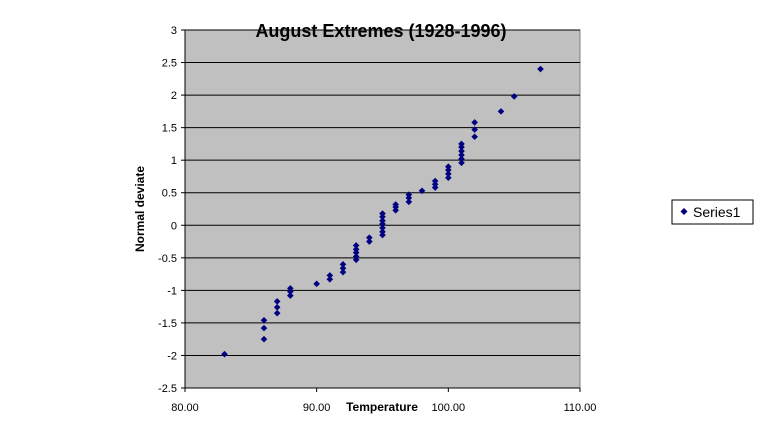 The height and width of the screenshot is (423, 763). Describe the element at coordinates (140, 209) in the screenshot. I see `y-axis-title: Normal deviate` at that location.